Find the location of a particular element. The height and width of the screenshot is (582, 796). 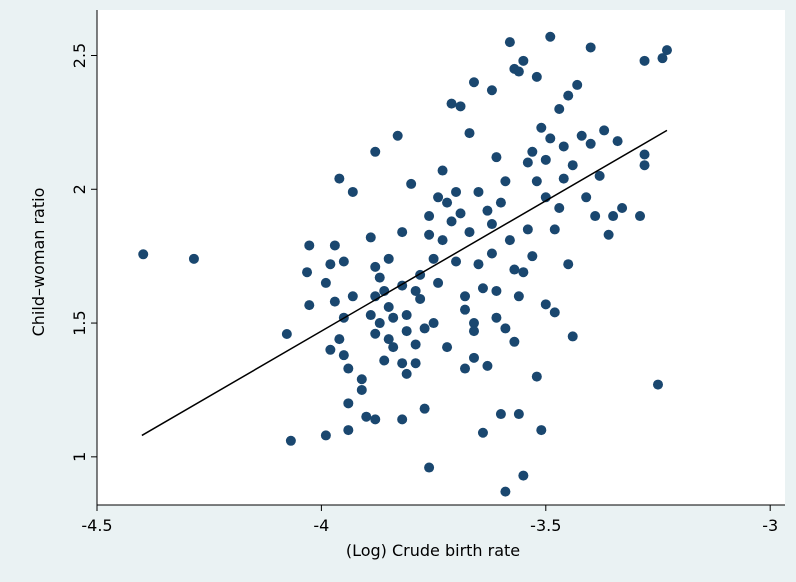

x-tick-label: -4 is located at coordinates (321, 525).